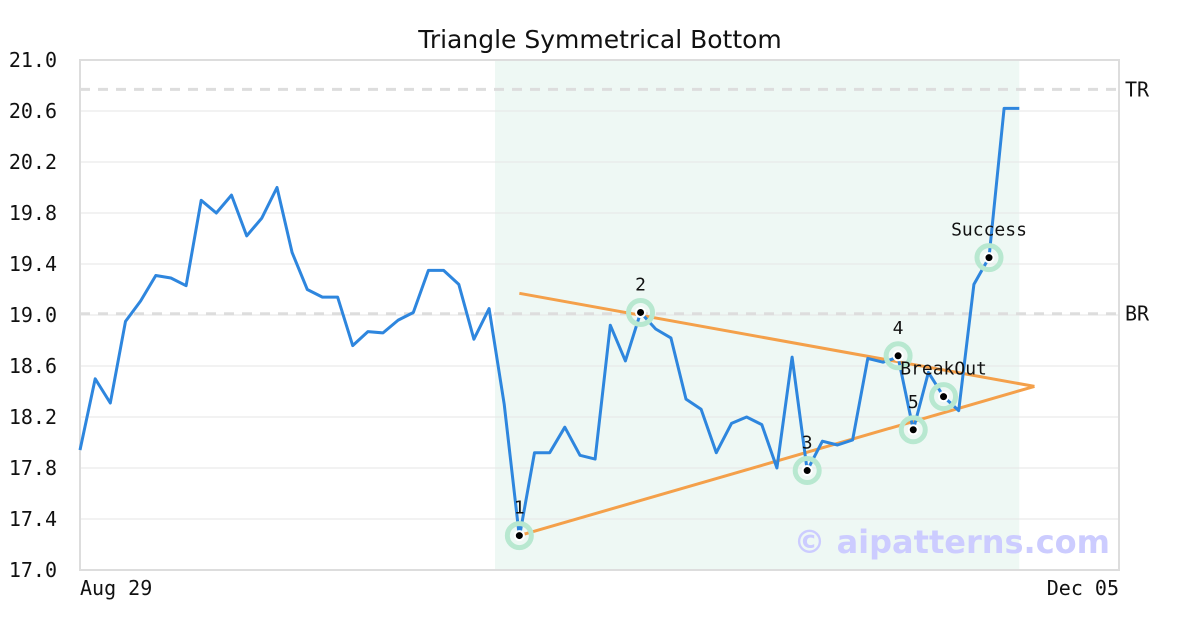 The image size is (1200, 635). I want to click on pattern-point-3: 3, so click(807, 459).